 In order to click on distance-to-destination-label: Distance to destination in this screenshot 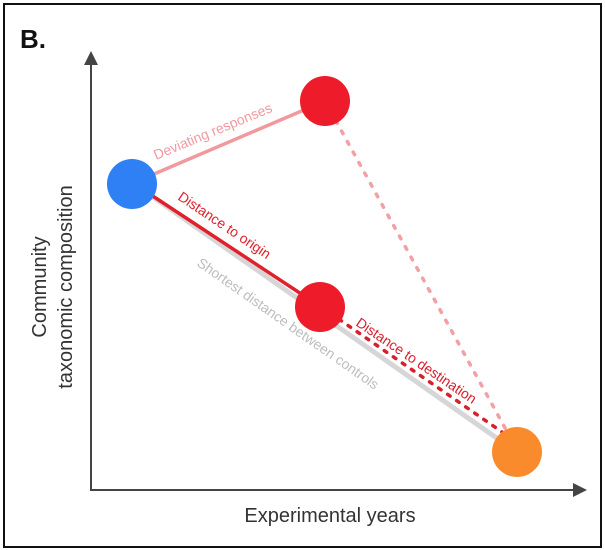, I will do `click(416, 360)`.